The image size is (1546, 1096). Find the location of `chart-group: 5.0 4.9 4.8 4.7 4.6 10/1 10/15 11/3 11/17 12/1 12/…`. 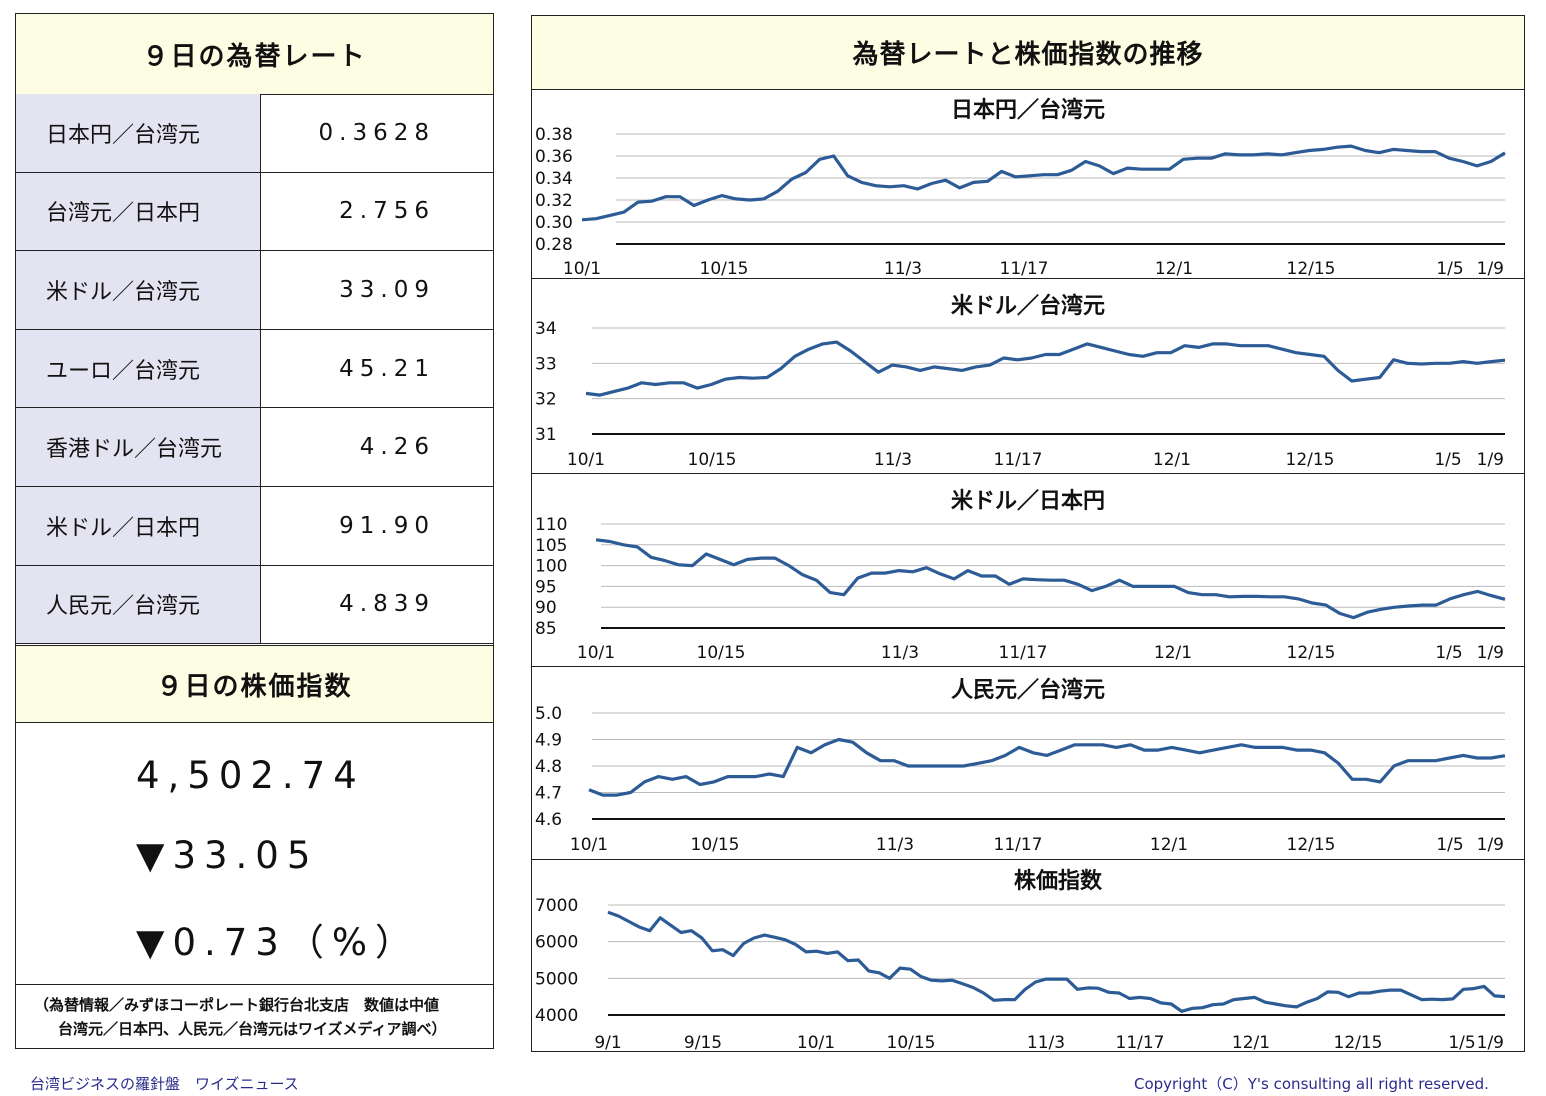

chart-group: 5.0 4.9 4.8 4.7 4.6 10/1 10/15 11/3 11/17 12/1 12/… is located at coordinates (1020, 779).